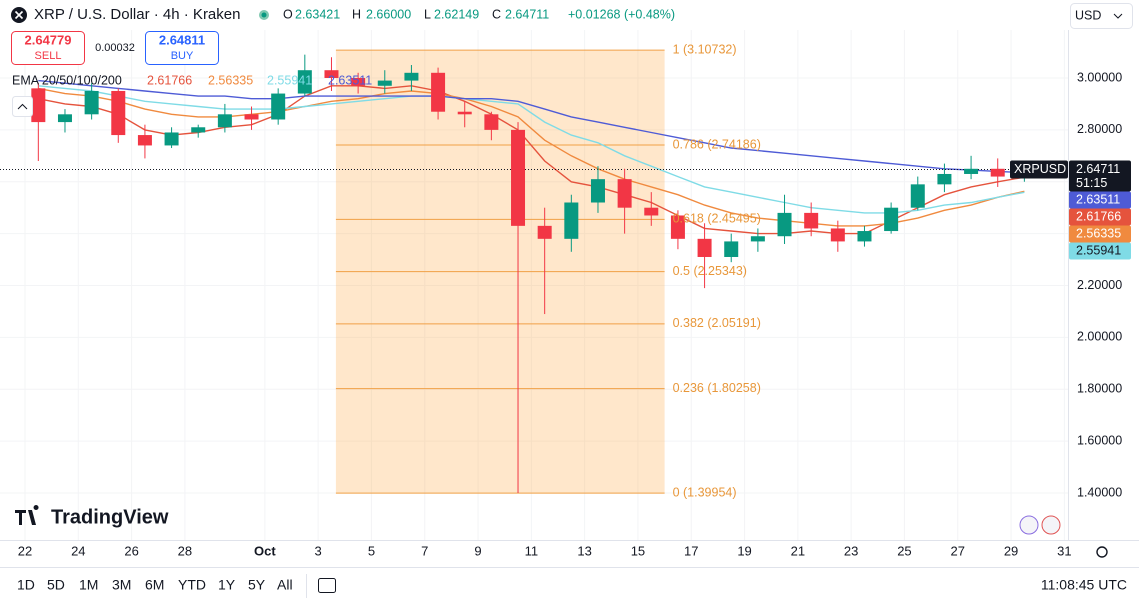 The width and height of the screenshot is (1139, 610). What do you see at coordinates (110, 517) in the screenshot?
I see `watermark: TradingView` at bounding box center [110, 517].